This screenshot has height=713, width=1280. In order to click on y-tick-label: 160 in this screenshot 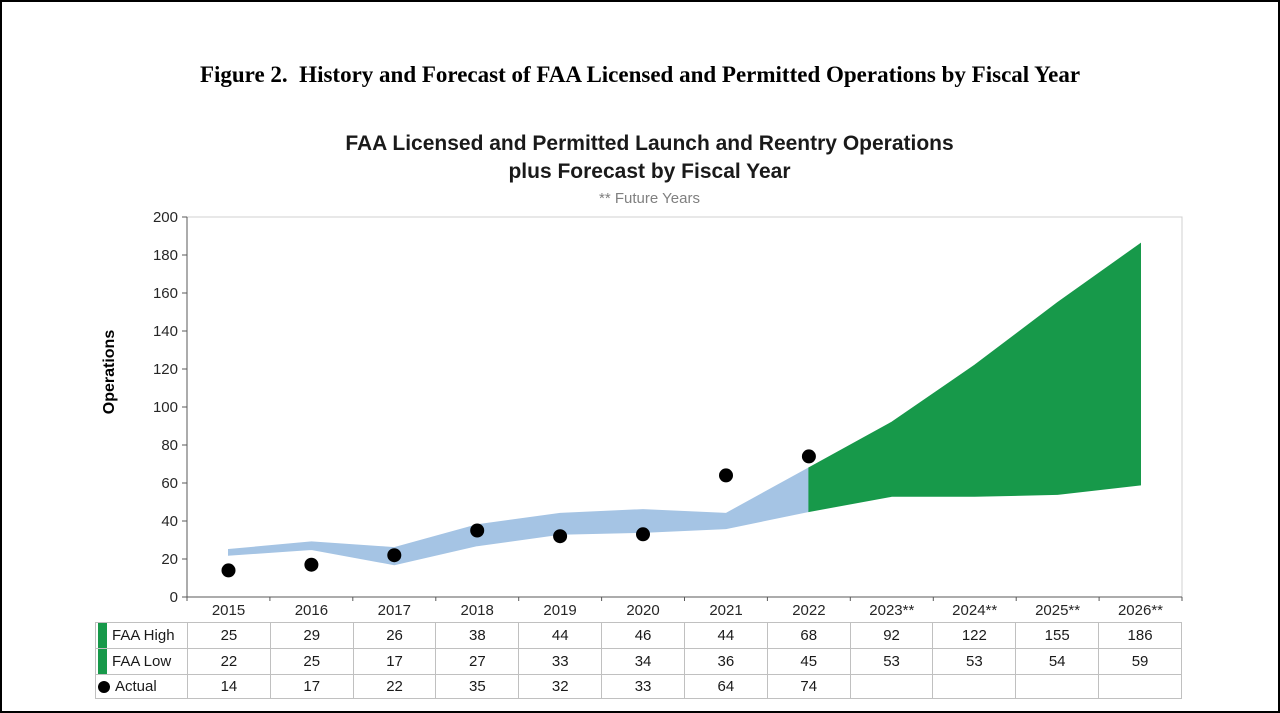, I will do `click(165, 293)`.